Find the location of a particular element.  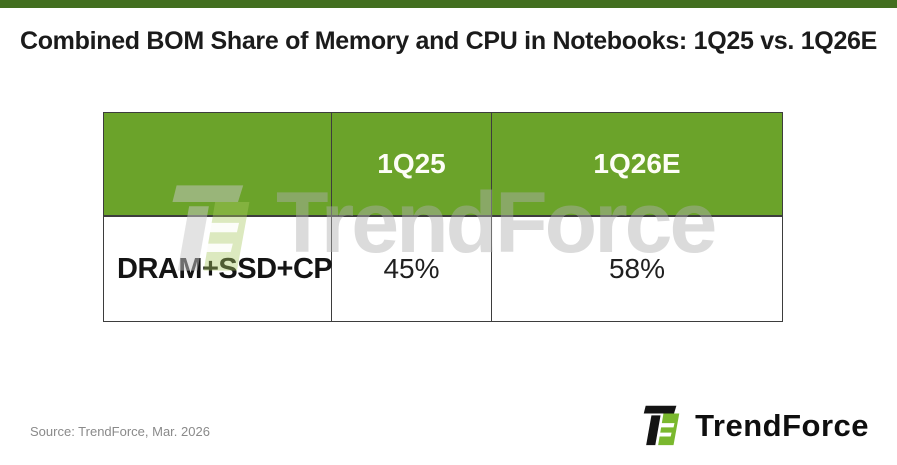

table-value-1q25: 45% is located at coordinates (412, 269).